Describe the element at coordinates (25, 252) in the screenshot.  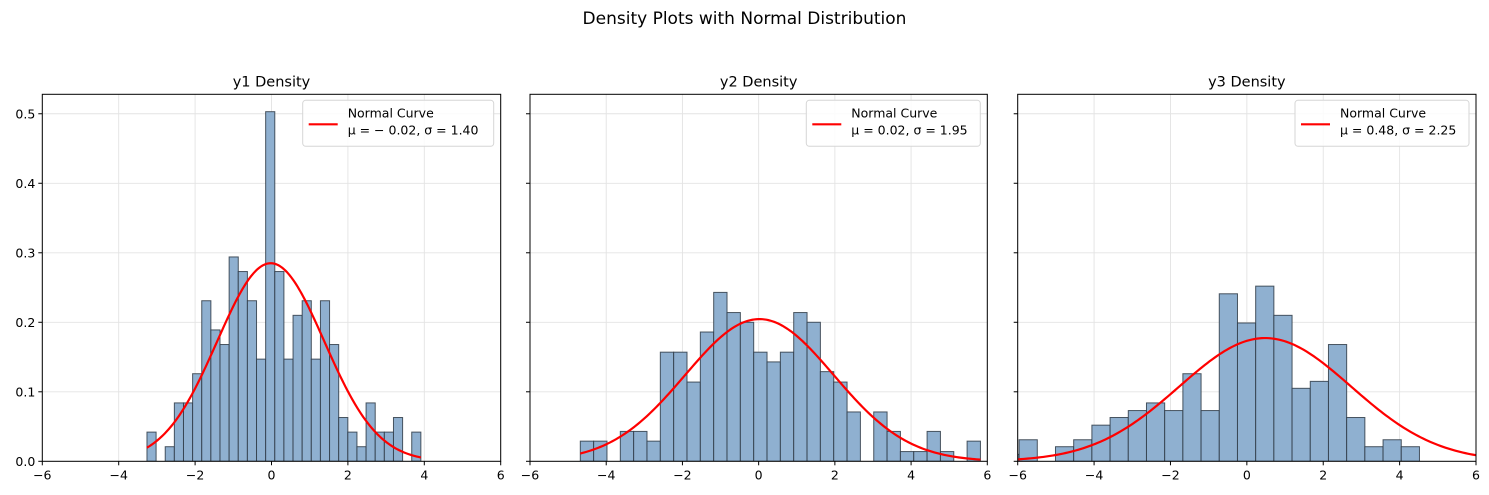
I see `y-tick-label: 0.3` at that location.